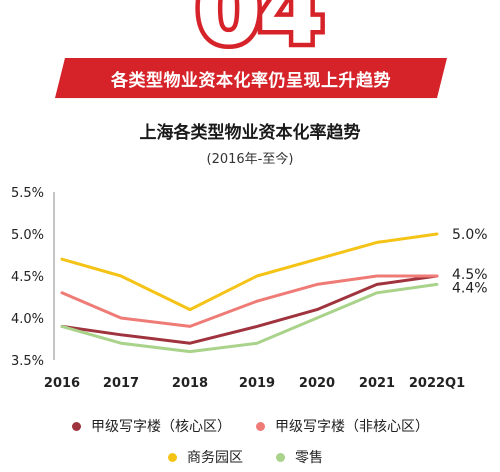 The width and height of the screenshot is (500, 472). I want to click on x-axis-ticks: 2016 2017 2018 2019 2020 2021 2022Q1, so click(254, 383).